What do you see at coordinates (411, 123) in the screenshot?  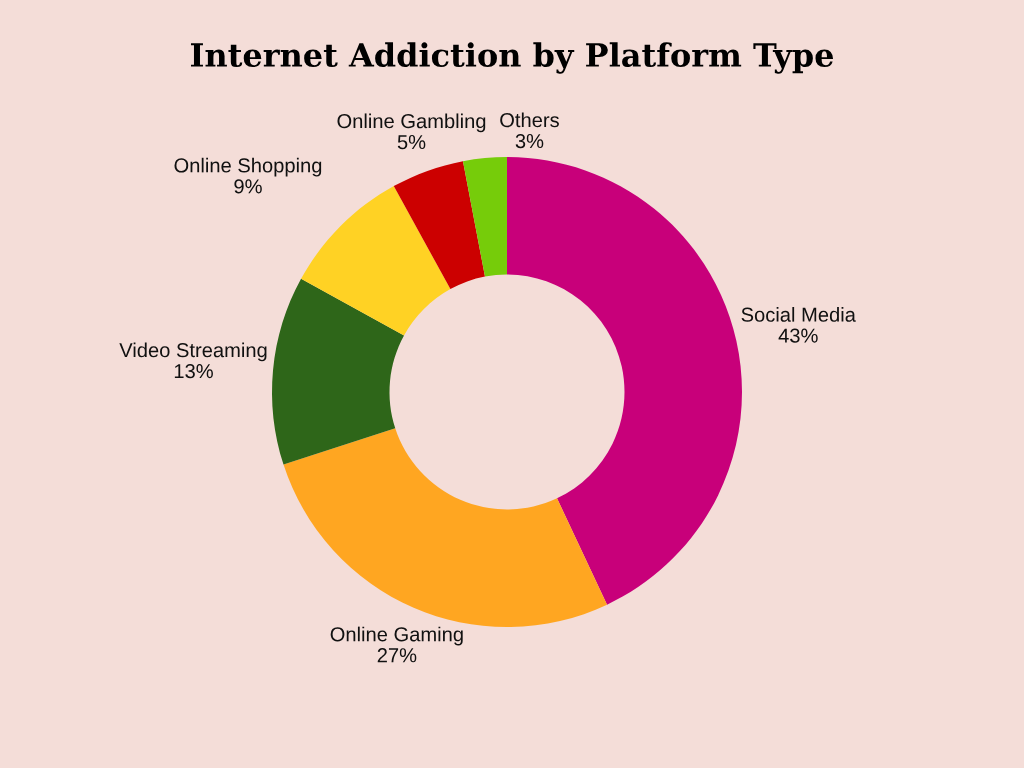 I see `slice-label: Online Gambling` at bounding box center [411, 123].